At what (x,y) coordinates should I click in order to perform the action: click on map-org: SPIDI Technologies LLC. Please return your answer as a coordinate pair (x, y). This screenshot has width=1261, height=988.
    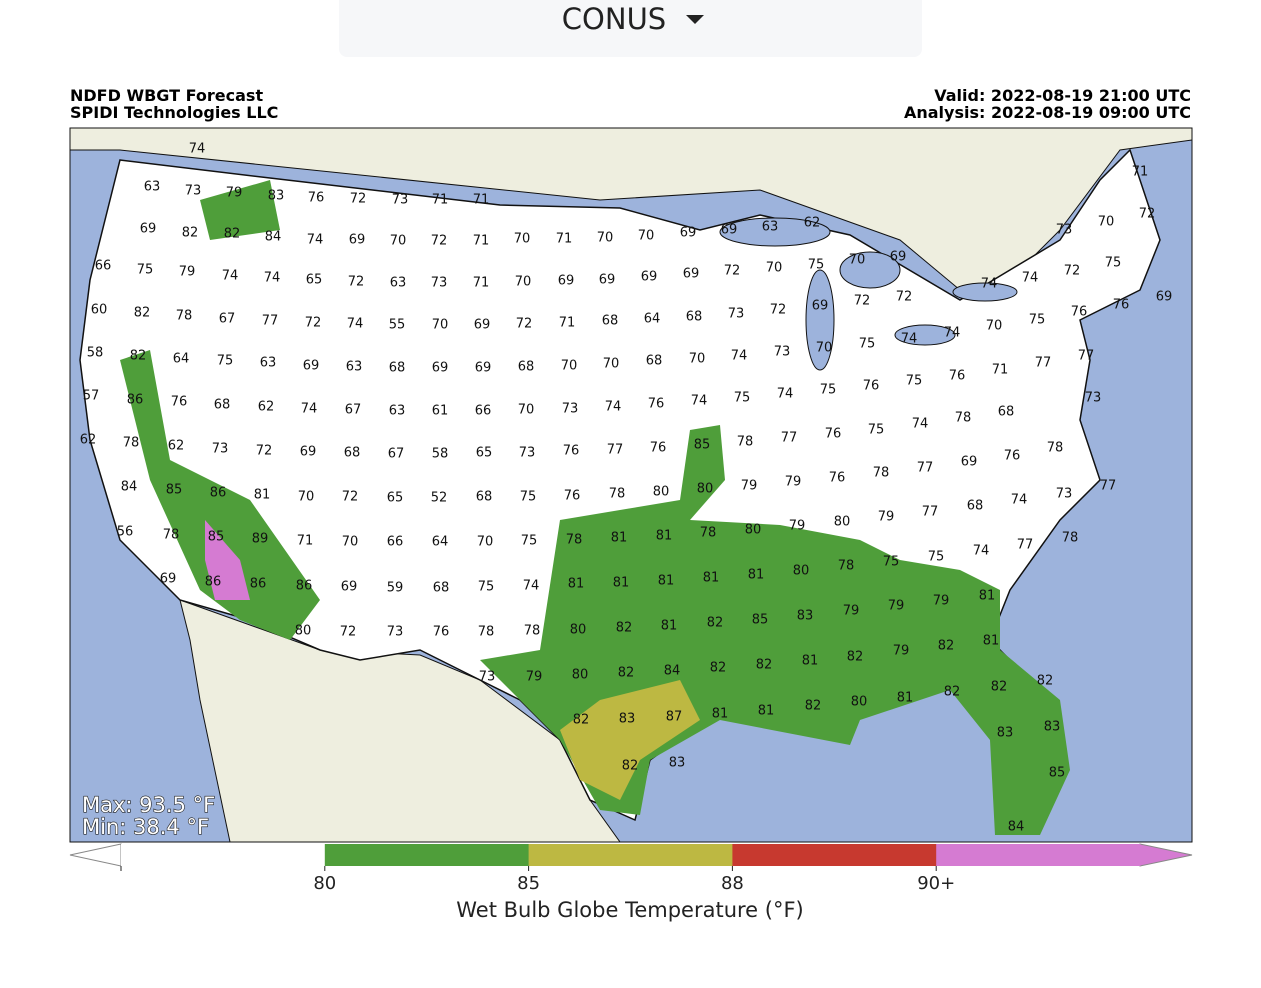
    Looking at the image, I should click on (174, 112).